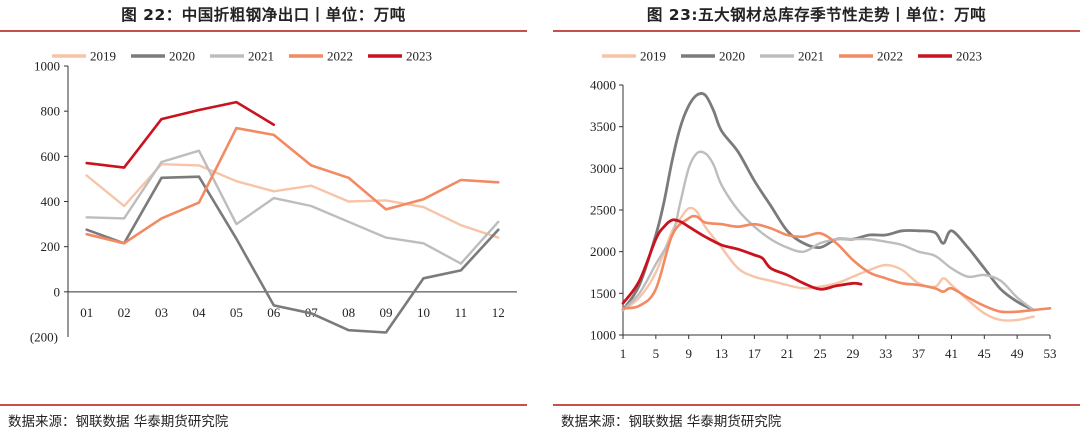 The height and width of the screenshot is (433, 1080). Describe the element at coordinates (51, 111) in the screenshot. I see `y-tick-label: 800` at that location.